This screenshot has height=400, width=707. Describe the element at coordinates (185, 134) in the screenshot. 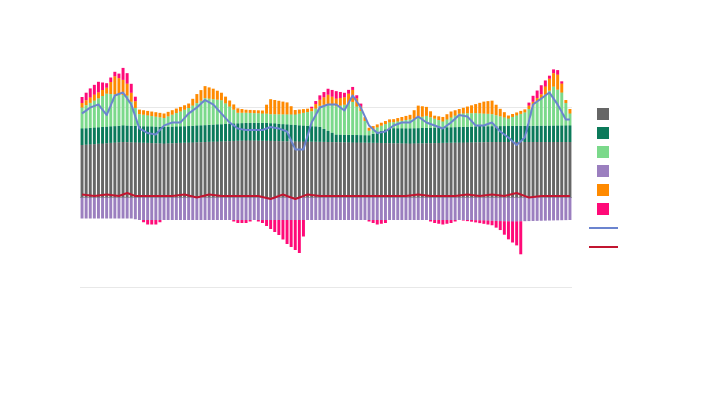

I see `bar-s1-x25` at that location.